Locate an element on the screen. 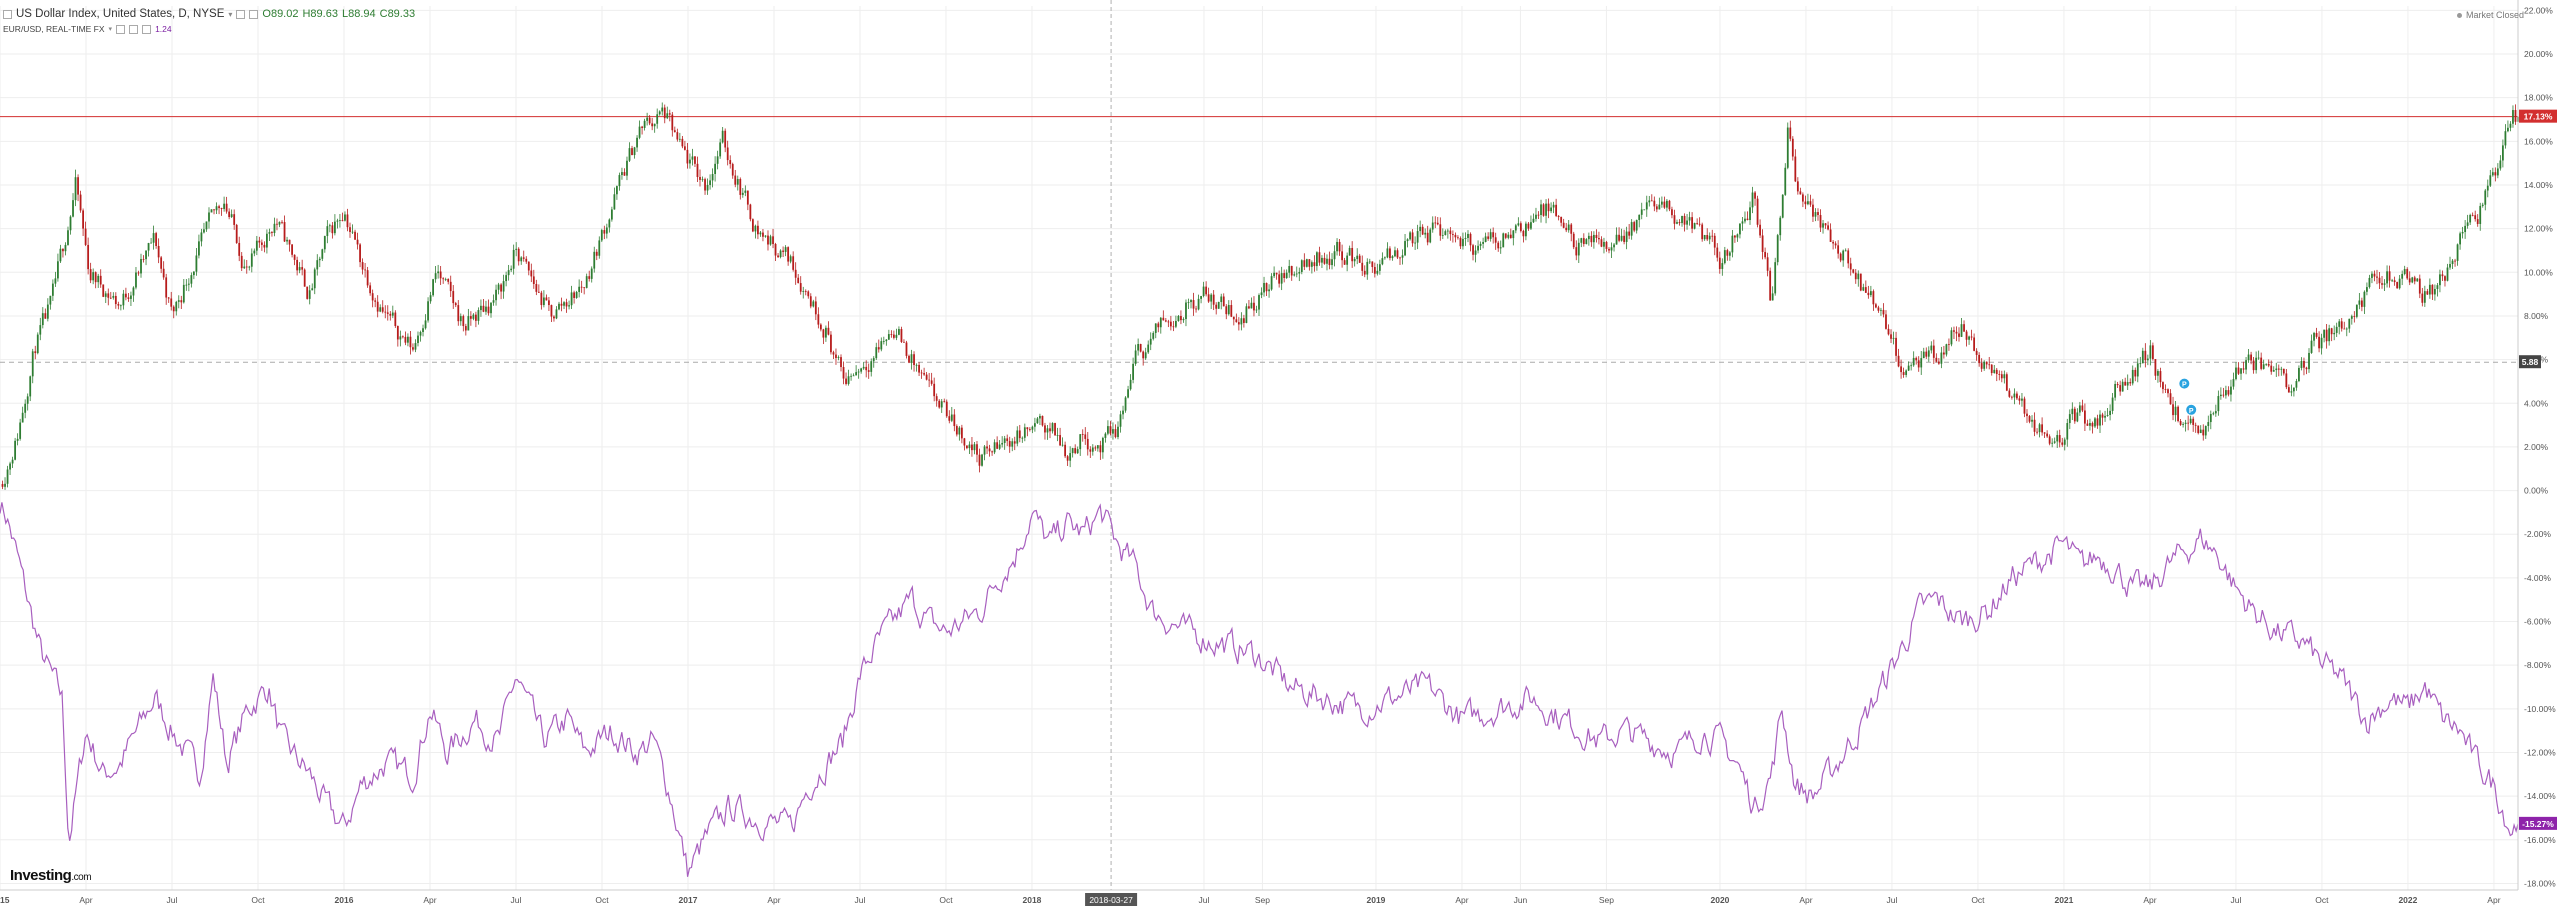 Image resolution: width=2560 pixels, height=910 pixels. eurusd-last-label: -15.27% is located at coordinates (2538, 824).